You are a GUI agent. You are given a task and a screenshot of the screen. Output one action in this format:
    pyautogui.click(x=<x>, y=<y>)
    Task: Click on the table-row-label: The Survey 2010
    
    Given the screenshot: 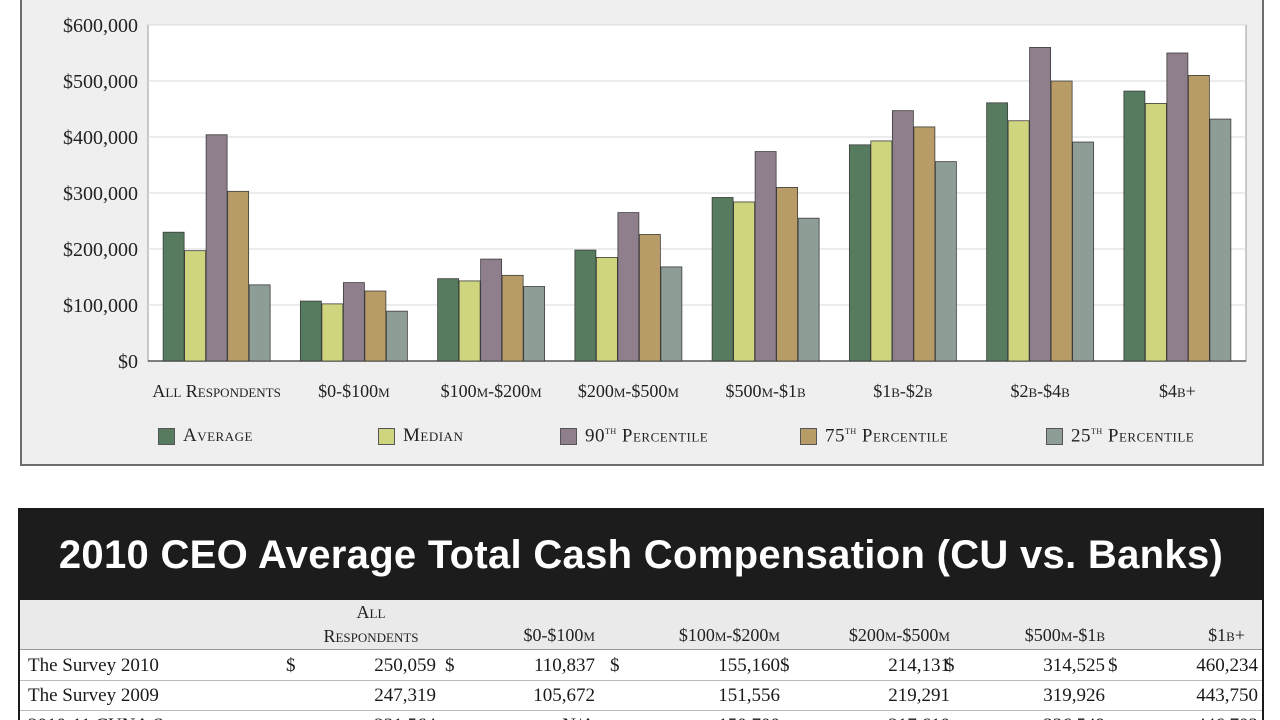 What is the action you would take?
    pyautogui.click(x=93, y=665)
    